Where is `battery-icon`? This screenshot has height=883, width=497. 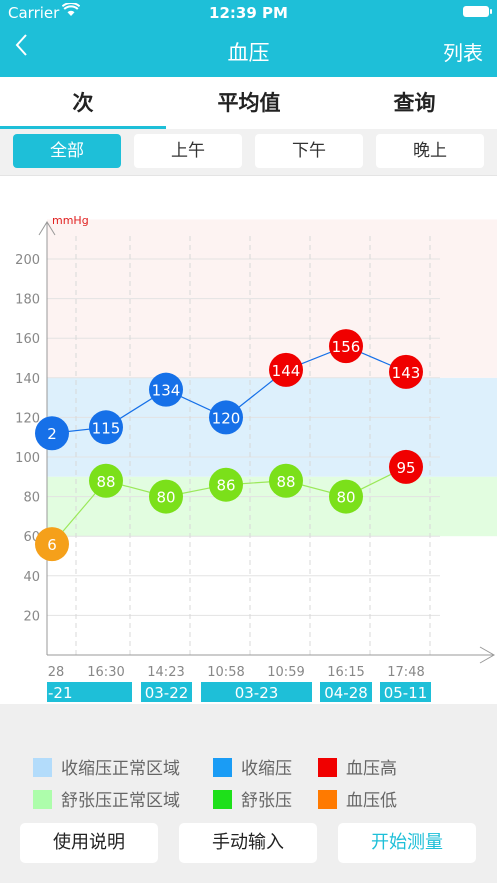 battery-icon is located at coordinates (477, 11).